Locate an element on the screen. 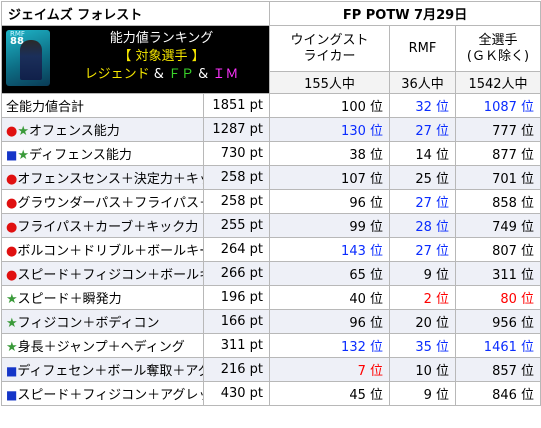 The height and width of the screenshot is (428, 541). banner-title: 能力値ランキング is located at coordinates (161, 38).